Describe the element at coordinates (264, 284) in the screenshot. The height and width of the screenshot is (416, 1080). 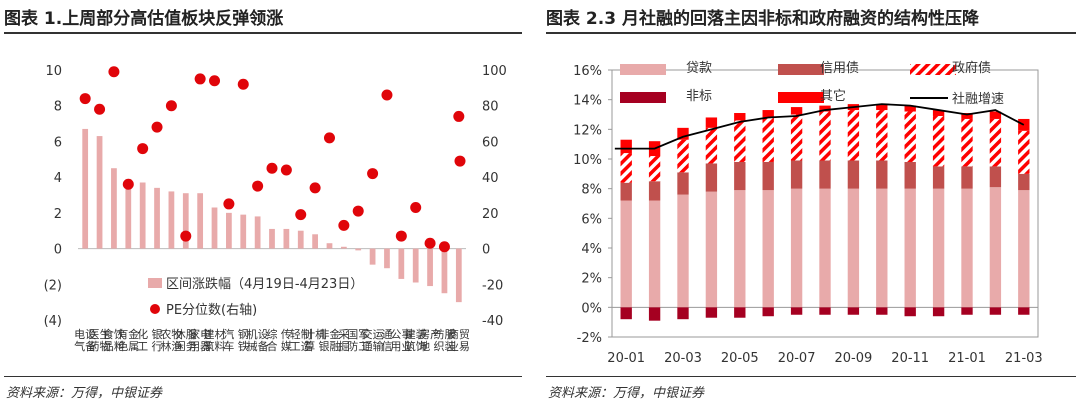
I see `legend-label-bar: 区间涨跌幅（4月19日-4月23日）` at that location.